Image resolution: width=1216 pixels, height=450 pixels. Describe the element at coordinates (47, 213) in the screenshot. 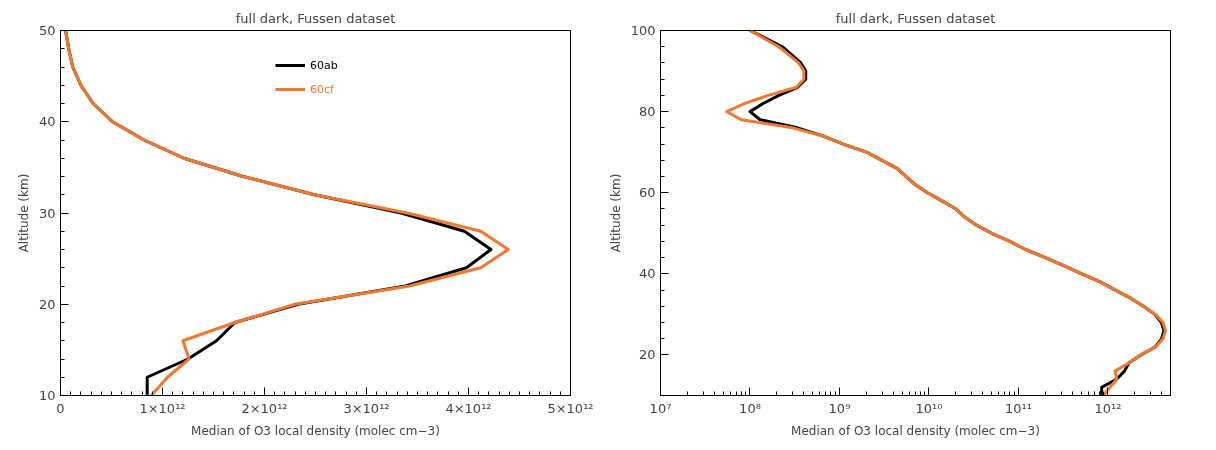

I see `y-tick-label: 30` at that location.